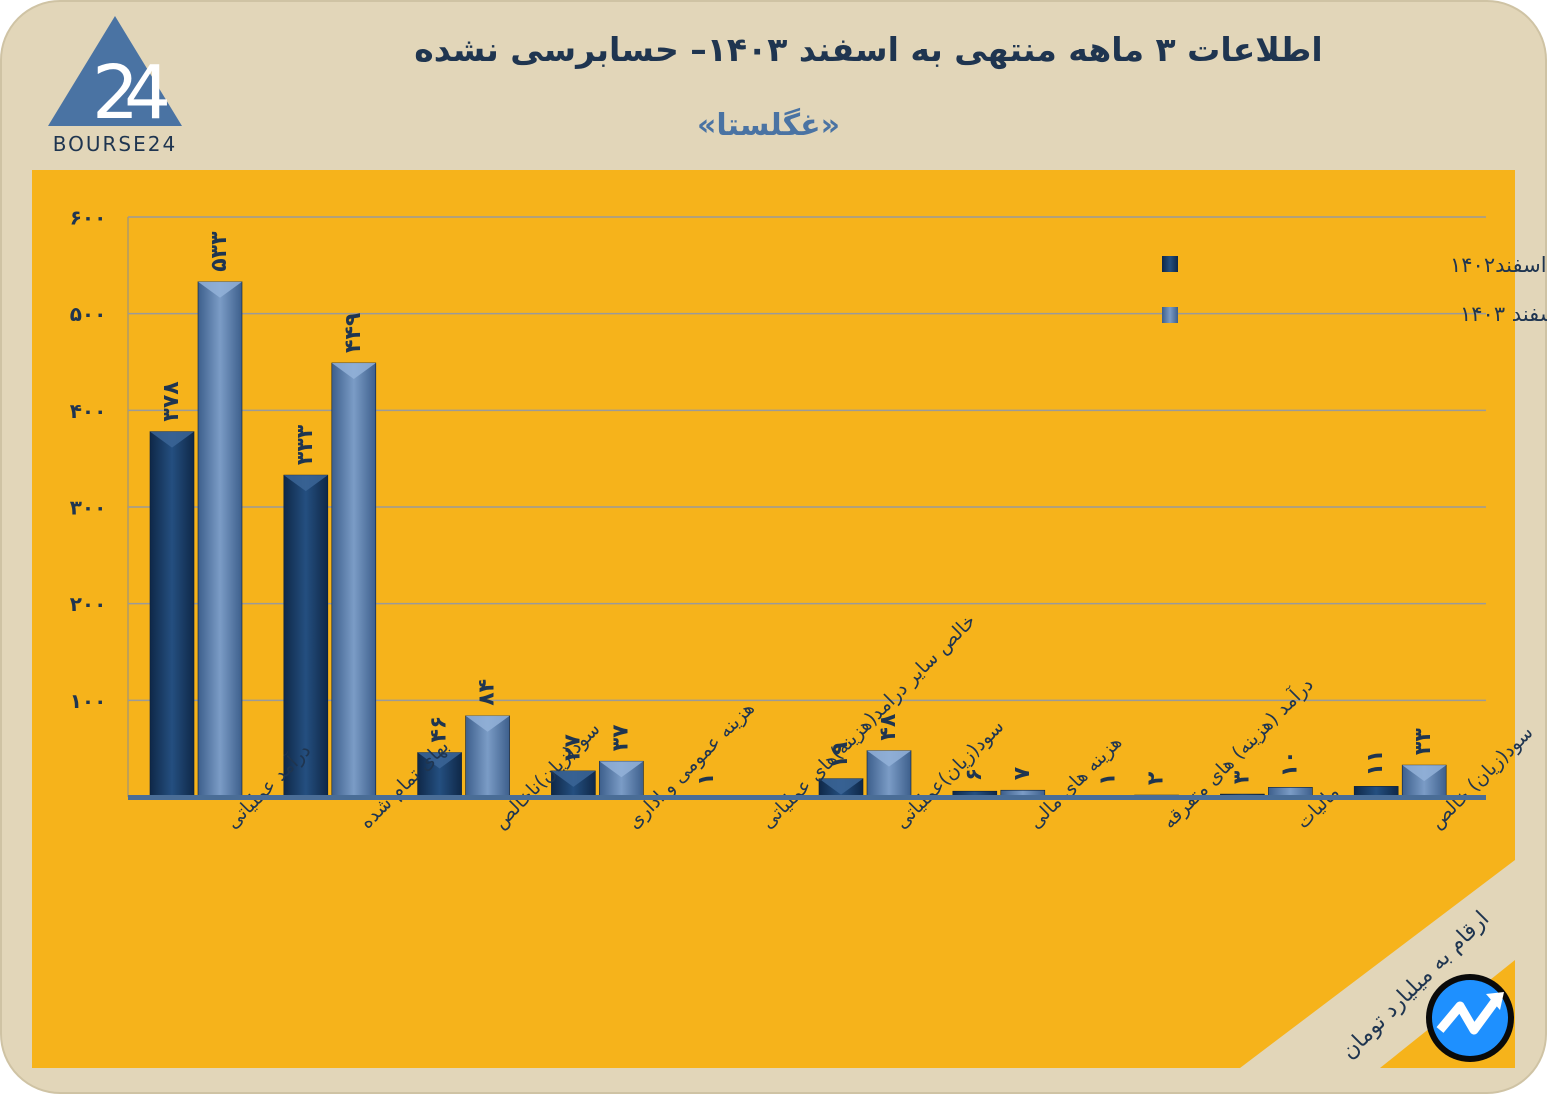 The image size is (1547, 1094). I want to click on svg-text: 4, so click(147, 93).